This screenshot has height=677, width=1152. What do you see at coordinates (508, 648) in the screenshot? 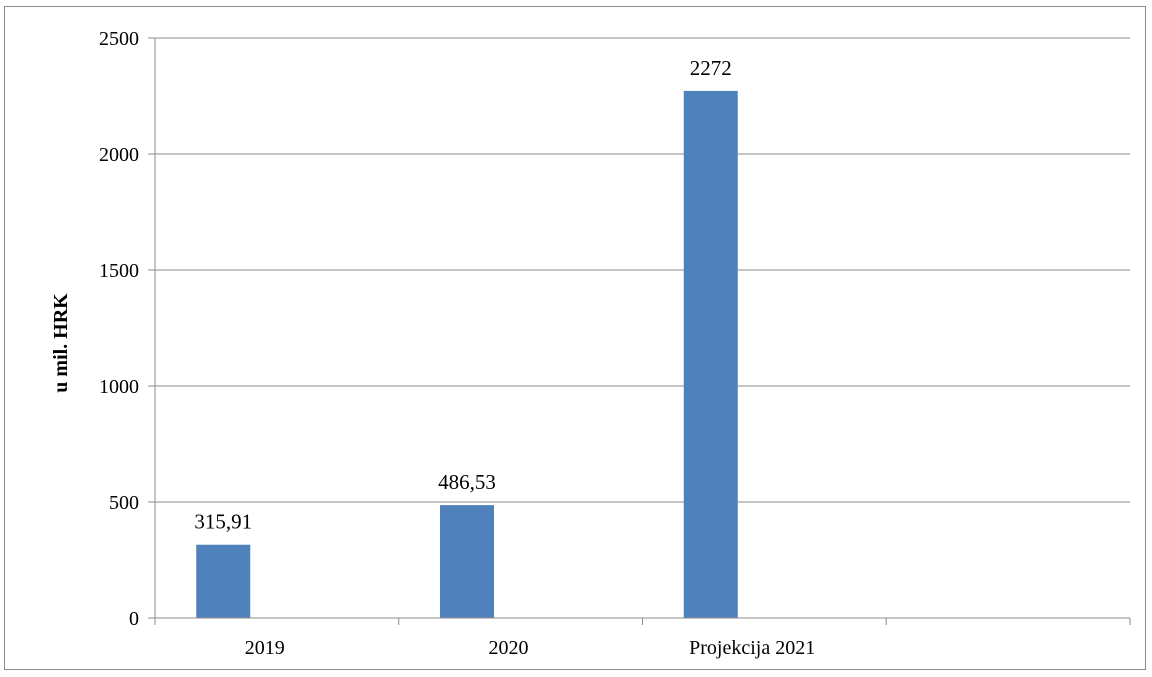
I see `x-tick-label: 2020` at bounding box center [508, 648].